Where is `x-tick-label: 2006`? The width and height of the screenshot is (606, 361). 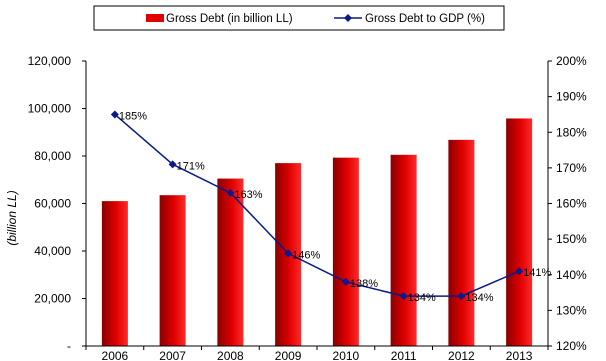 x-tick-label: 2006 is located at coordinates (115, 355).